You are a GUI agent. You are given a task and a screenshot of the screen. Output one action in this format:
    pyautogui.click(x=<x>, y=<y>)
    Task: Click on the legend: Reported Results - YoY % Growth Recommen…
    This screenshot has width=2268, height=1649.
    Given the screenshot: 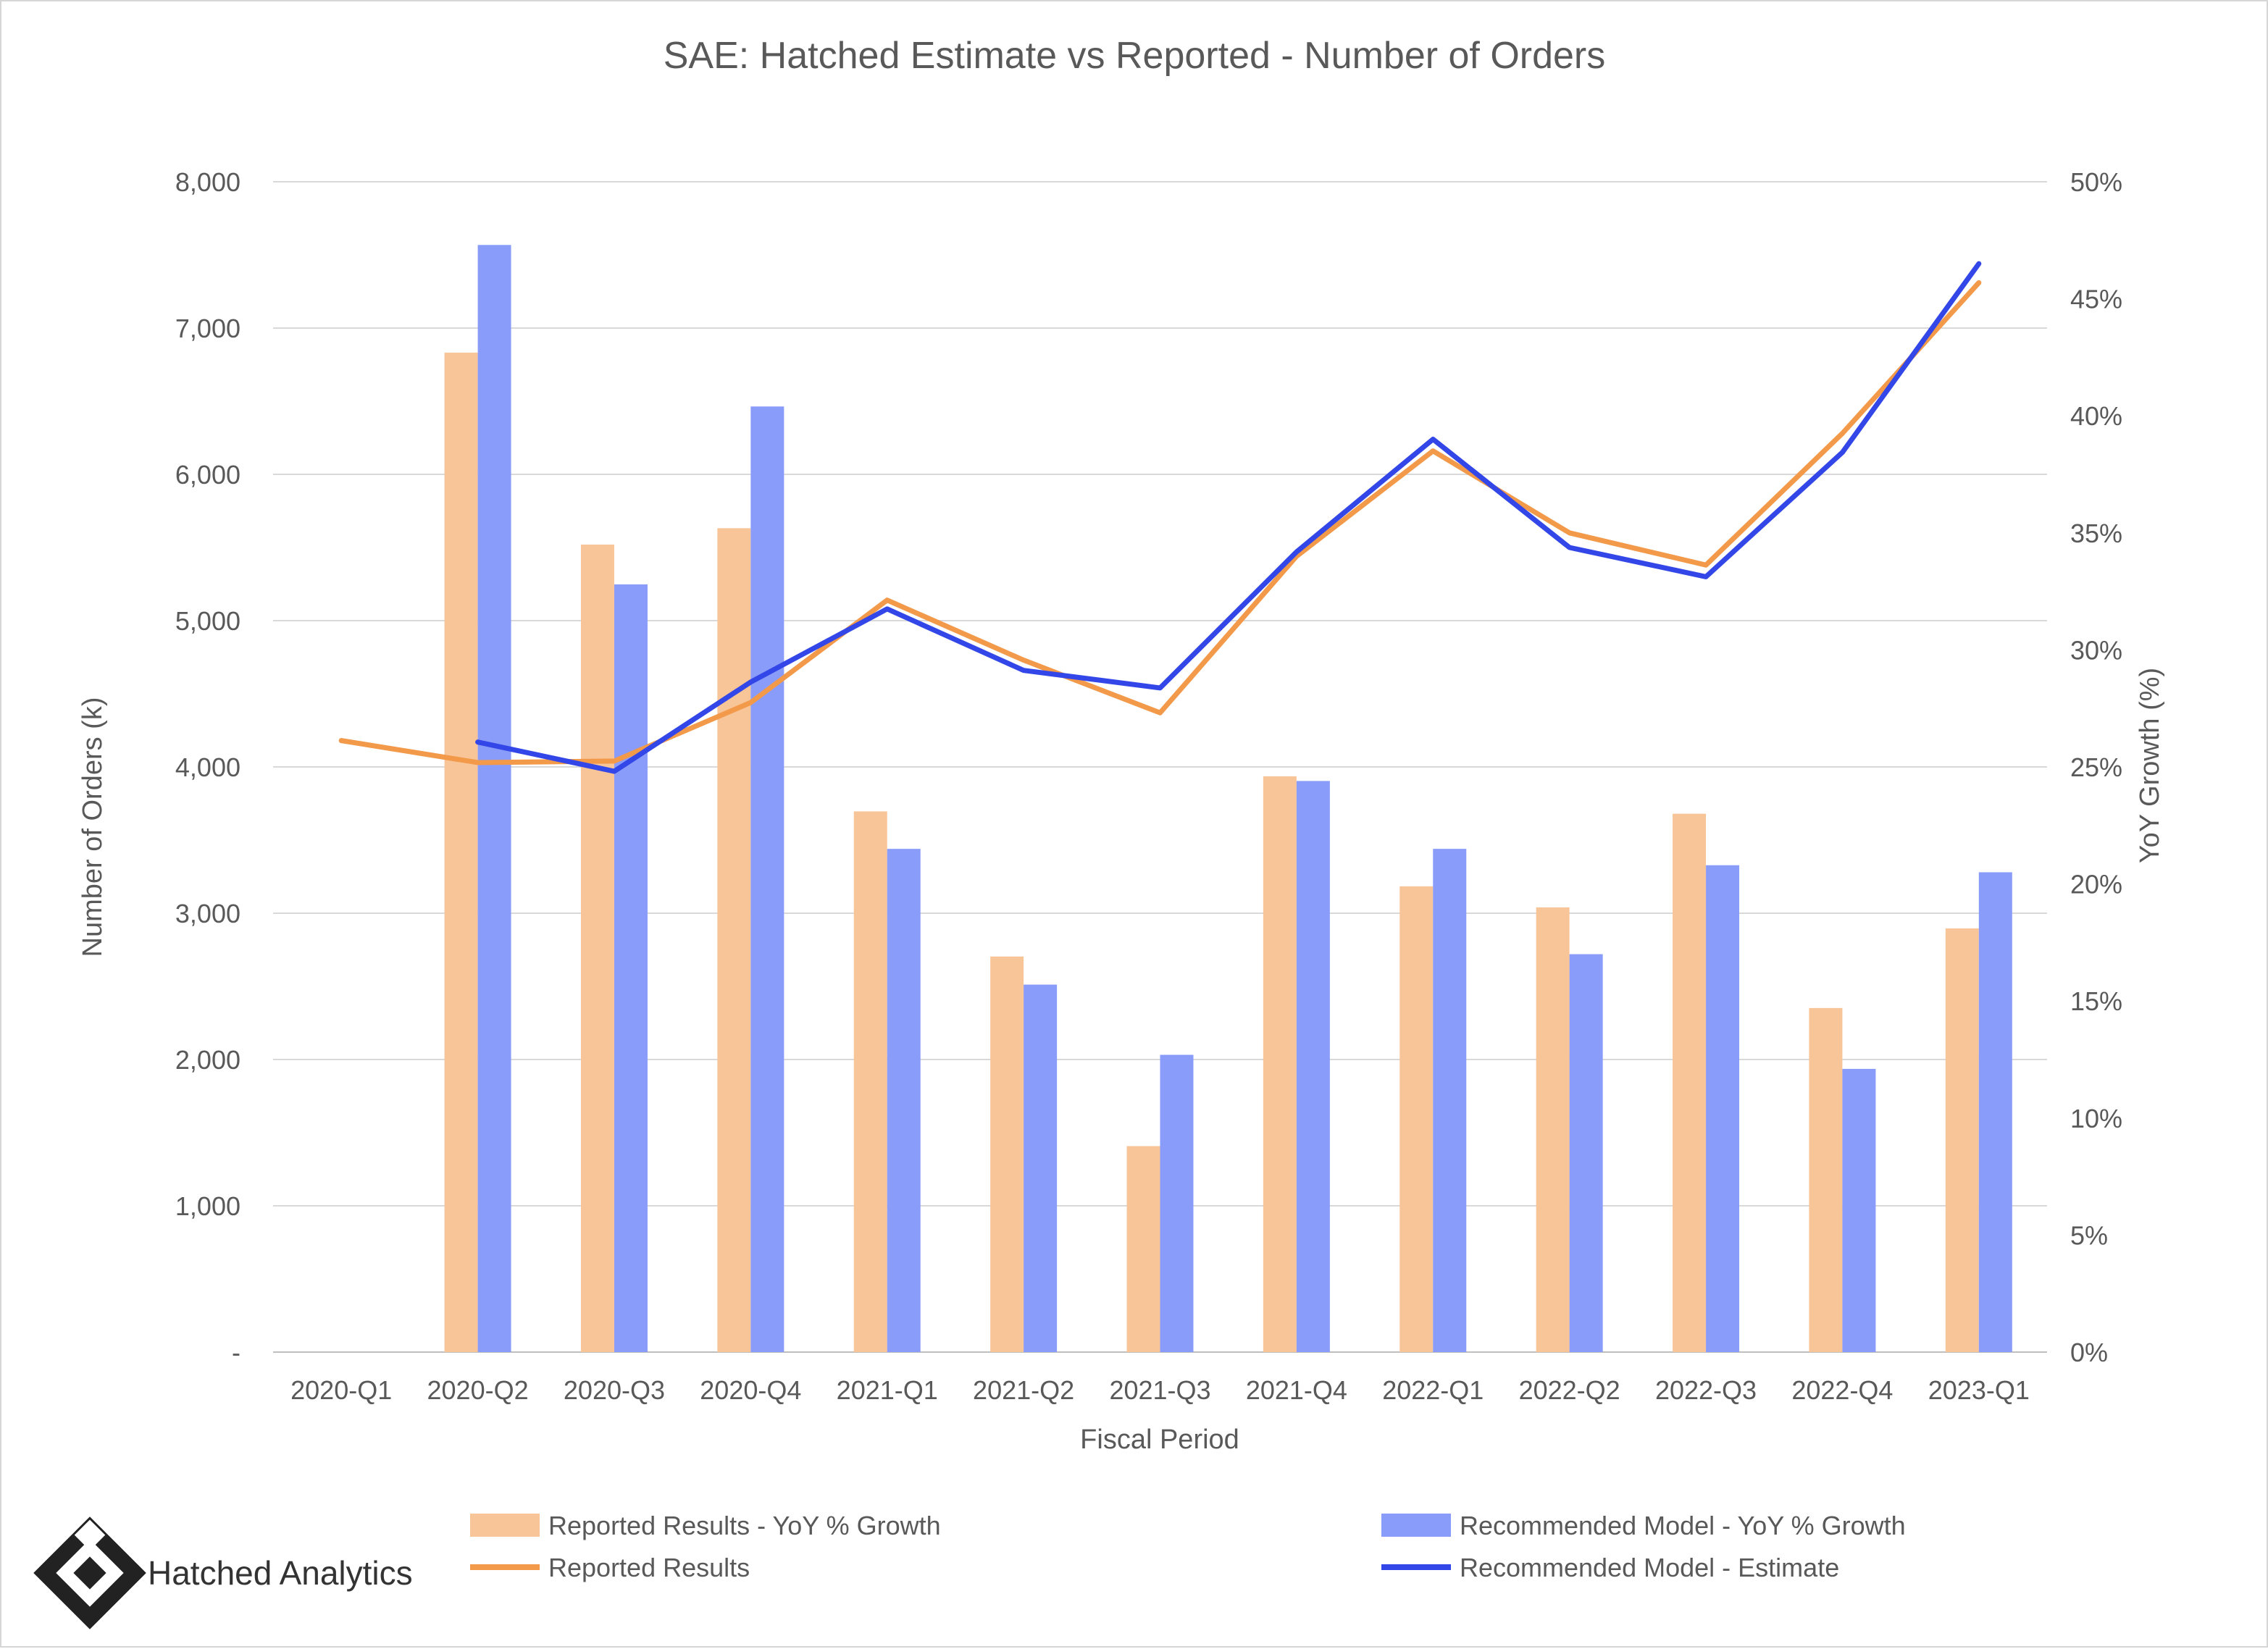 What is the action you would take?
    pyautogui.click(x=1188, y=1546)
    